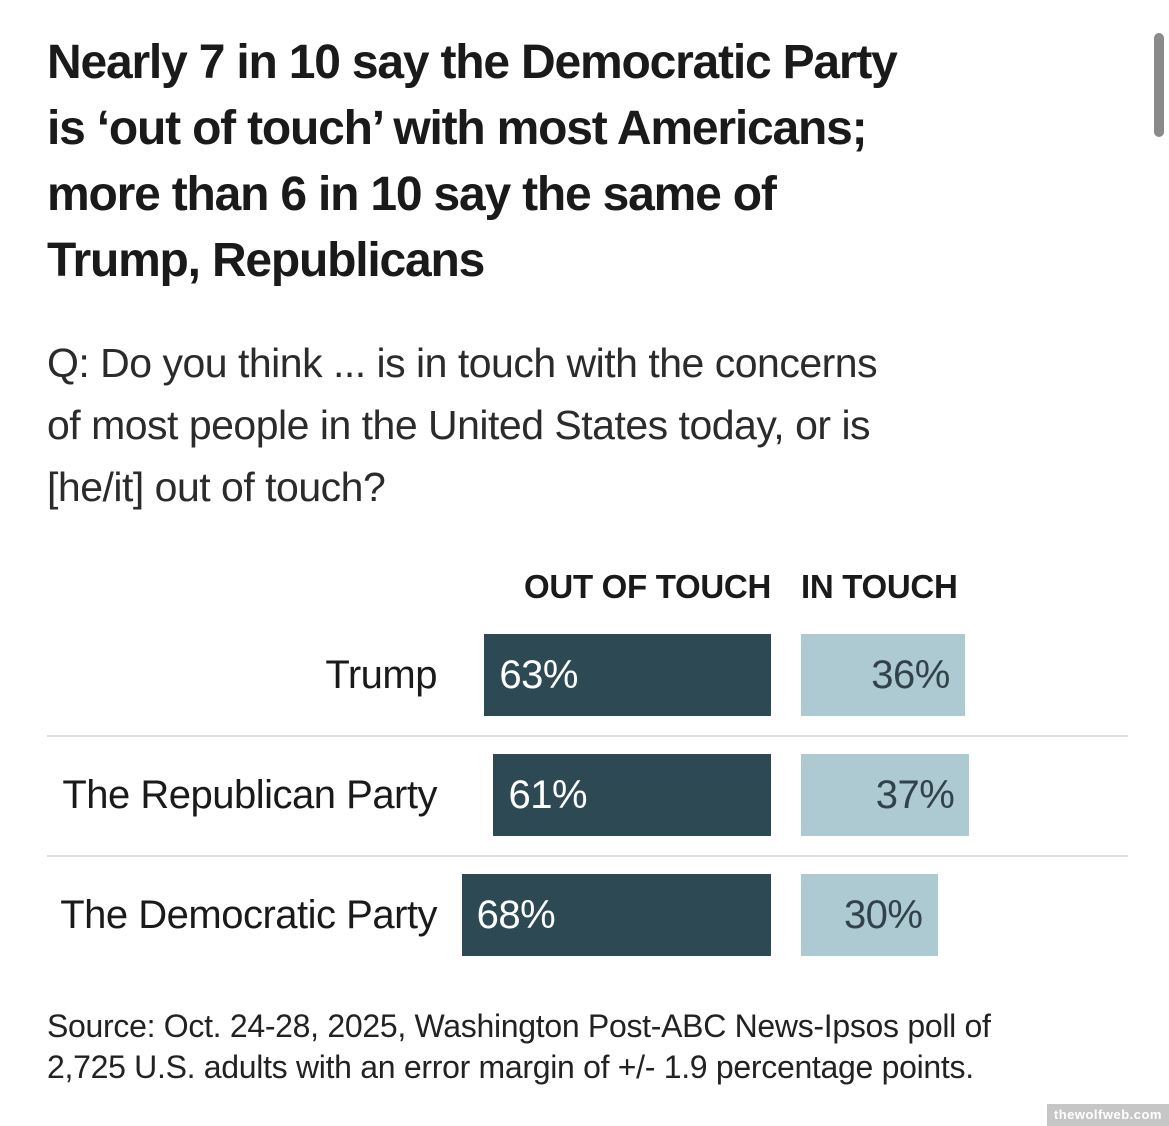  I want to click on row-label-democratic-party: The Democratic Party, so click(248, 914).